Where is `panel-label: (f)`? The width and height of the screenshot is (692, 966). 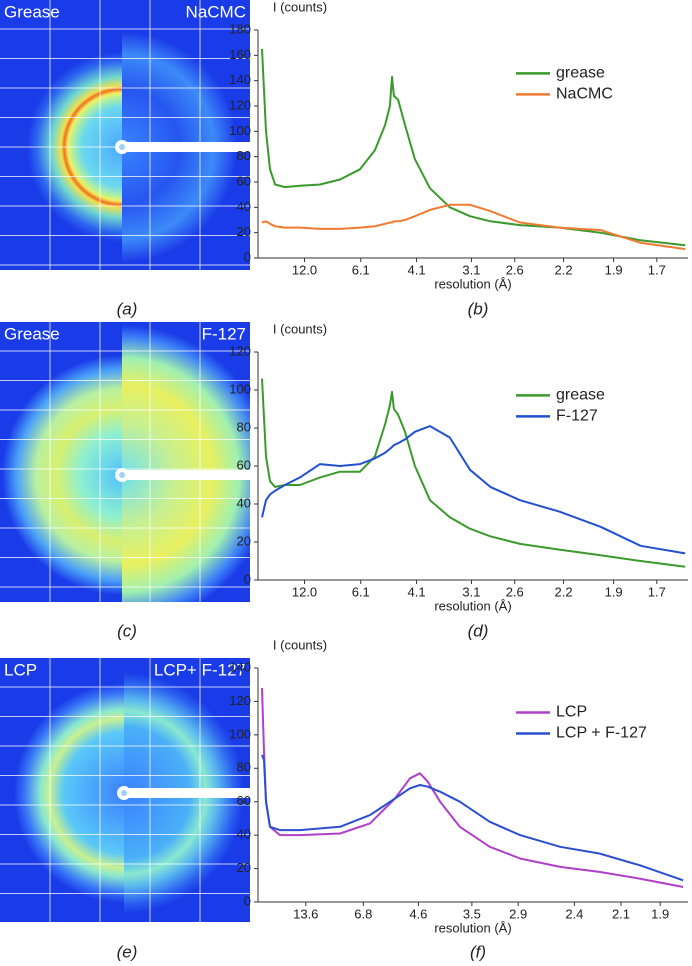
panel-label: (f) is located at coordinates (478, 951).